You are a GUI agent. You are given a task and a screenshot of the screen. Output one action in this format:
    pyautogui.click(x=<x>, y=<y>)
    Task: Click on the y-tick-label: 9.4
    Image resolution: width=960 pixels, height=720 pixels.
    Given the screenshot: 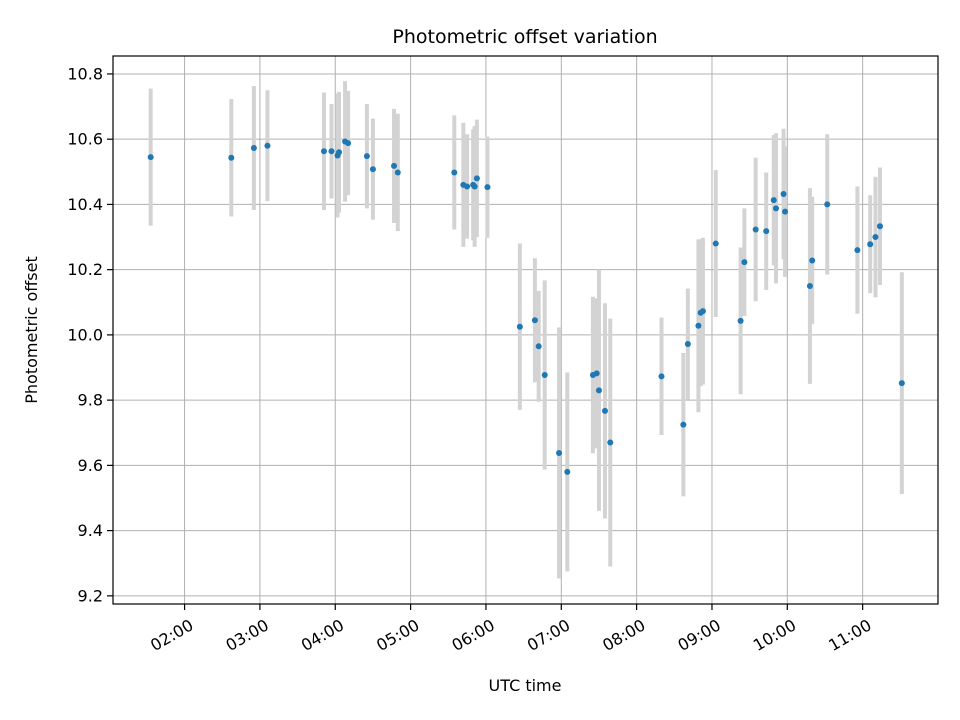 What is the action you would take?
    pyautogui.click(x=90, y=530)
    